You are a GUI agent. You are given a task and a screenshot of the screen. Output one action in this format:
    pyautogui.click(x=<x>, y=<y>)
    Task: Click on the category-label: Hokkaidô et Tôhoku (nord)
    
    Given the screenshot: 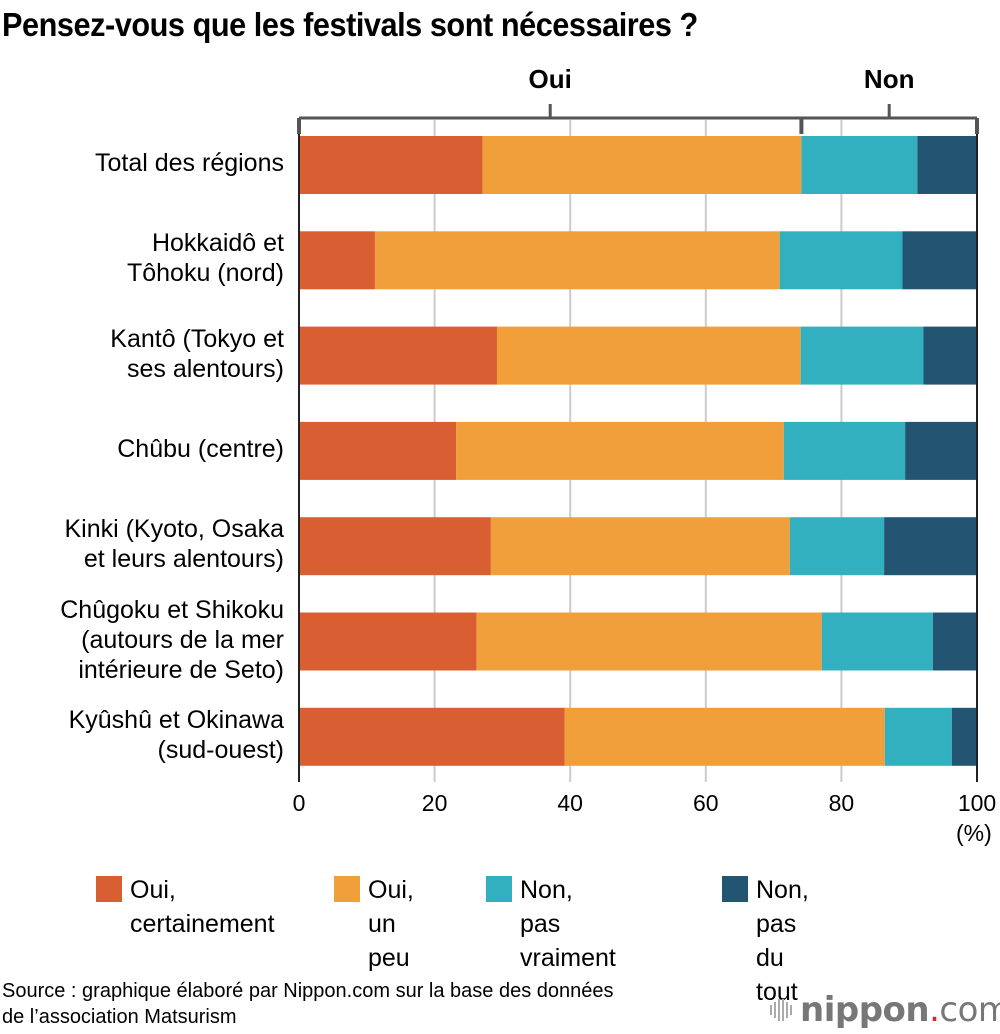 What is the action you would take?
    pyautogui.click(x=205, y=258)
    